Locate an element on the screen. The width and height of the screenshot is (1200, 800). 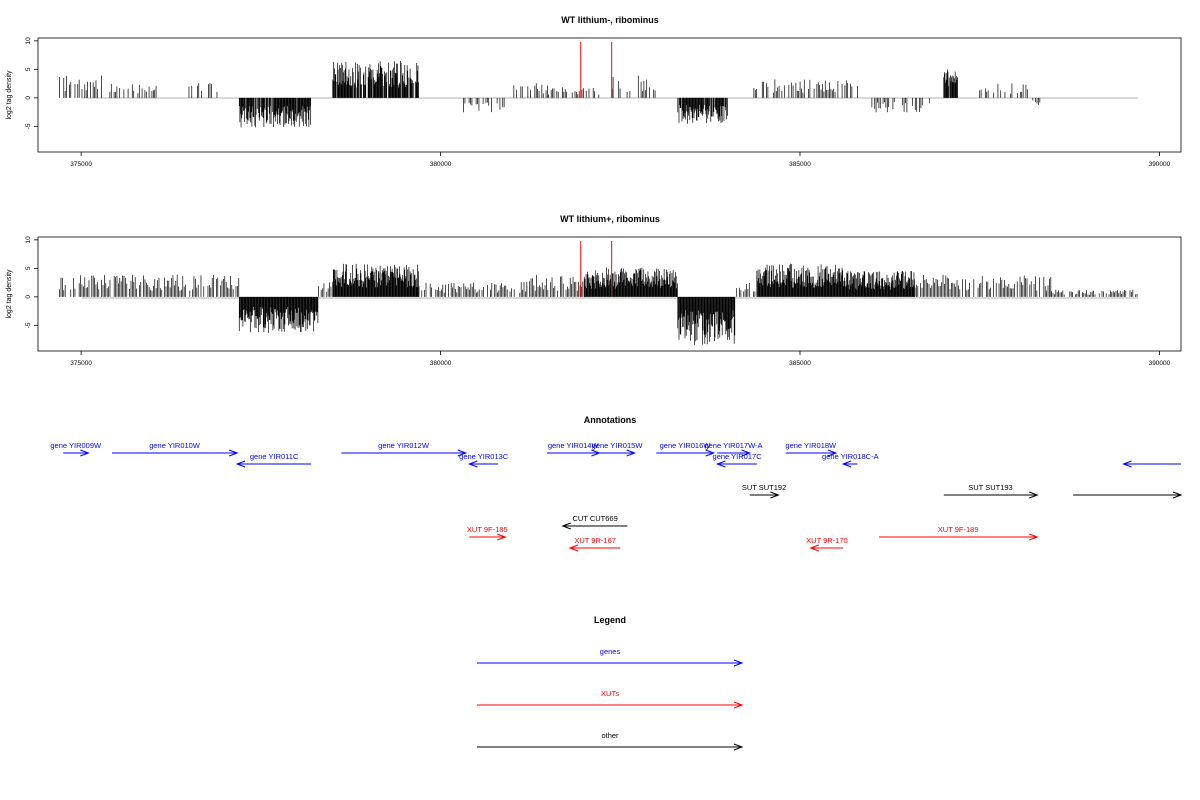
panel-1-frame is located at coordinates (609, 95).